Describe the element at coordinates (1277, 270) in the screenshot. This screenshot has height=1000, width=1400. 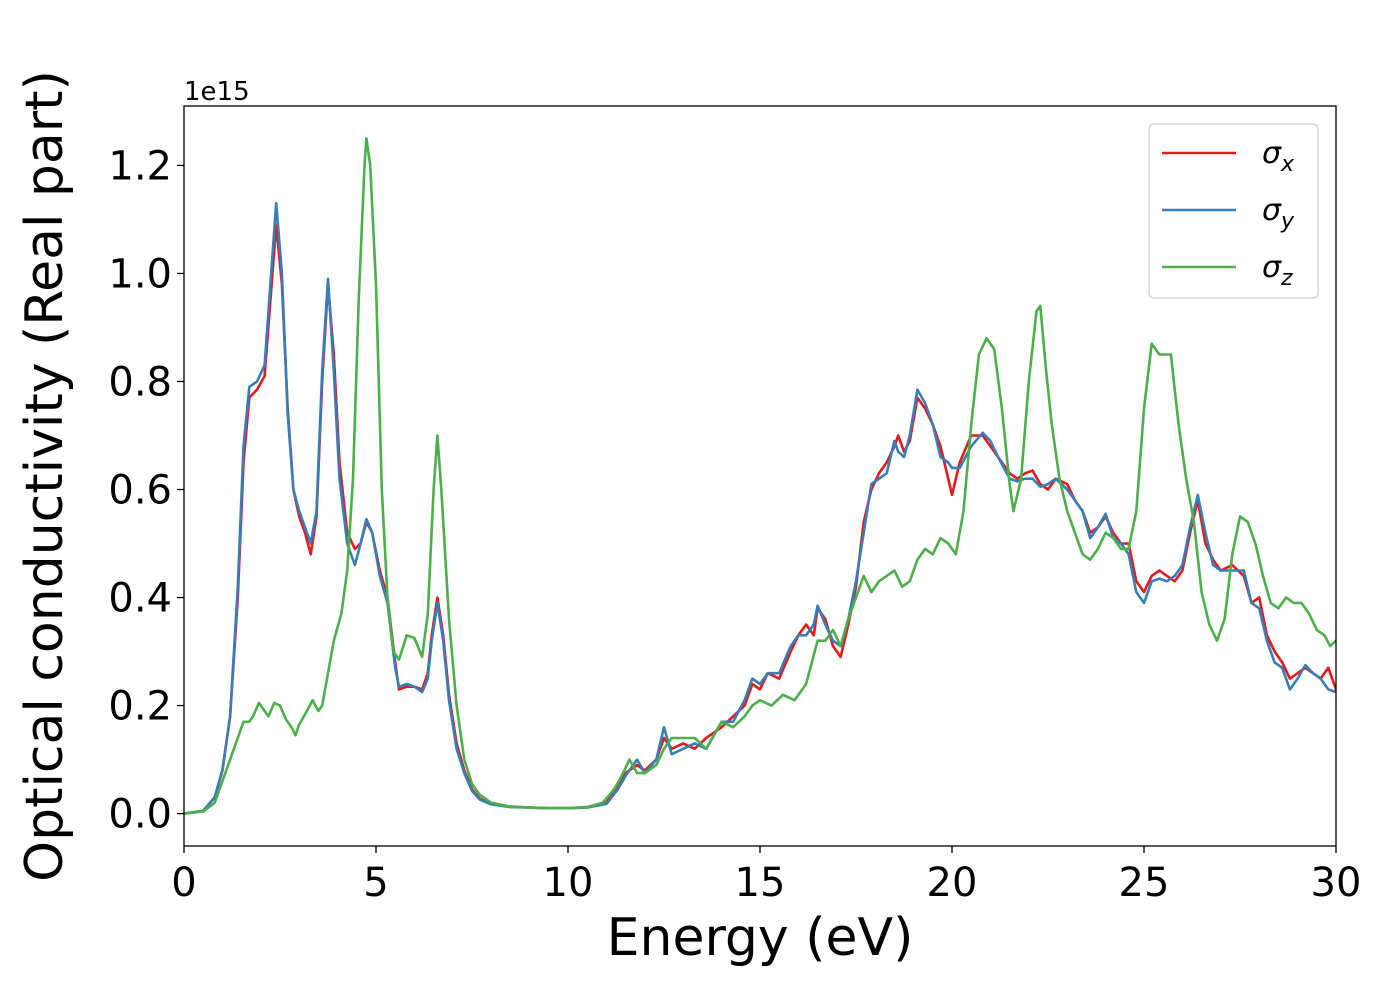
I see `legend-label-z: σz` at that location.